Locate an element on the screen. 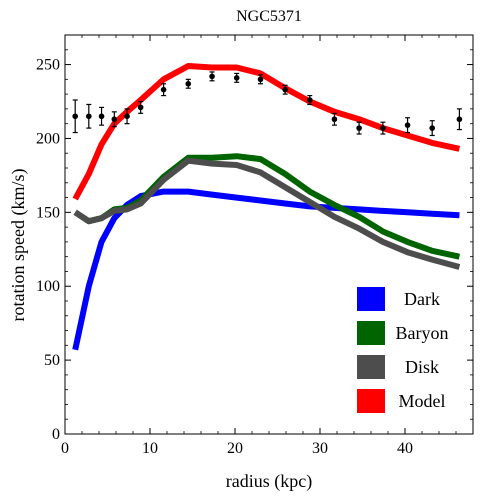 The width and height of the screenshot is (500, 500). x-axis-label: radius (kpc) is located at coordinates (269, 481).